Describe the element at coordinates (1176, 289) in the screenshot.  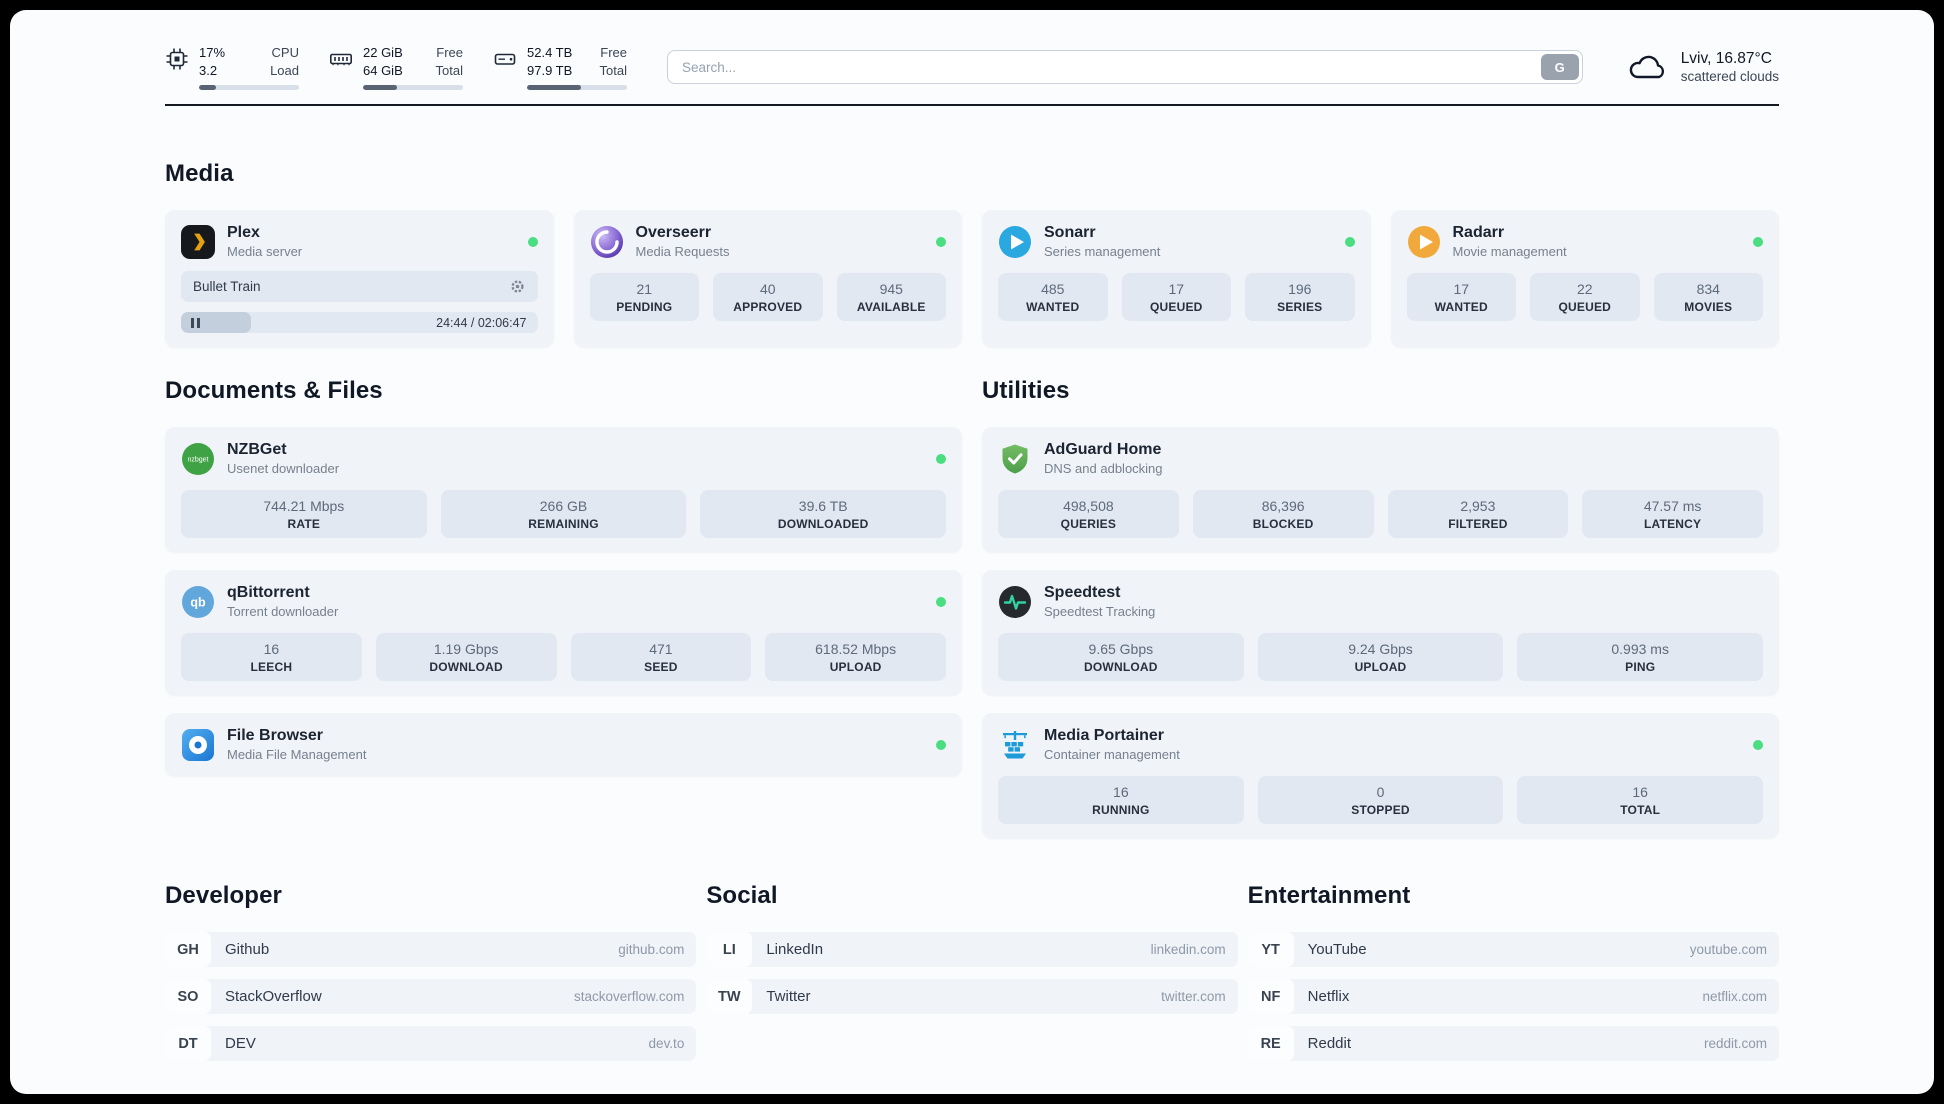
I see `stat-value: 17` at that location.